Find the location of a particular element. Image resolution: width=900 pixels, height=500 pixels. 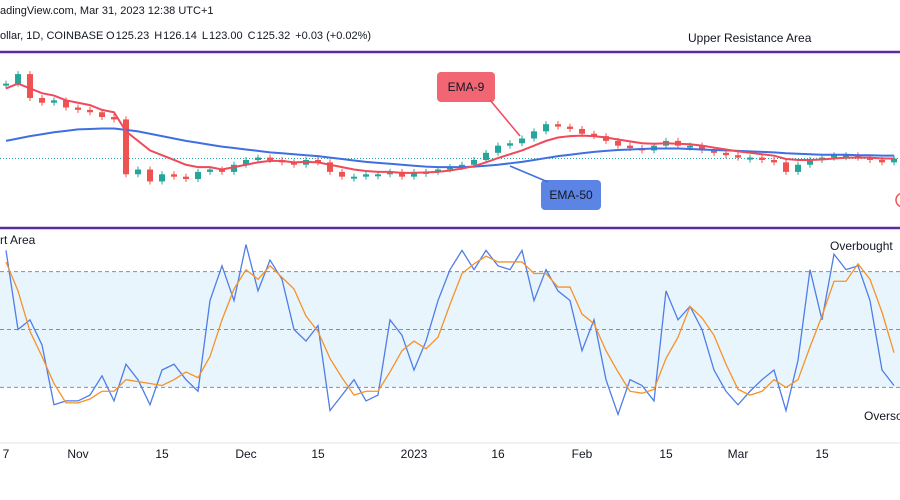

ohlc-label: O is located at coordinates (110, 36).